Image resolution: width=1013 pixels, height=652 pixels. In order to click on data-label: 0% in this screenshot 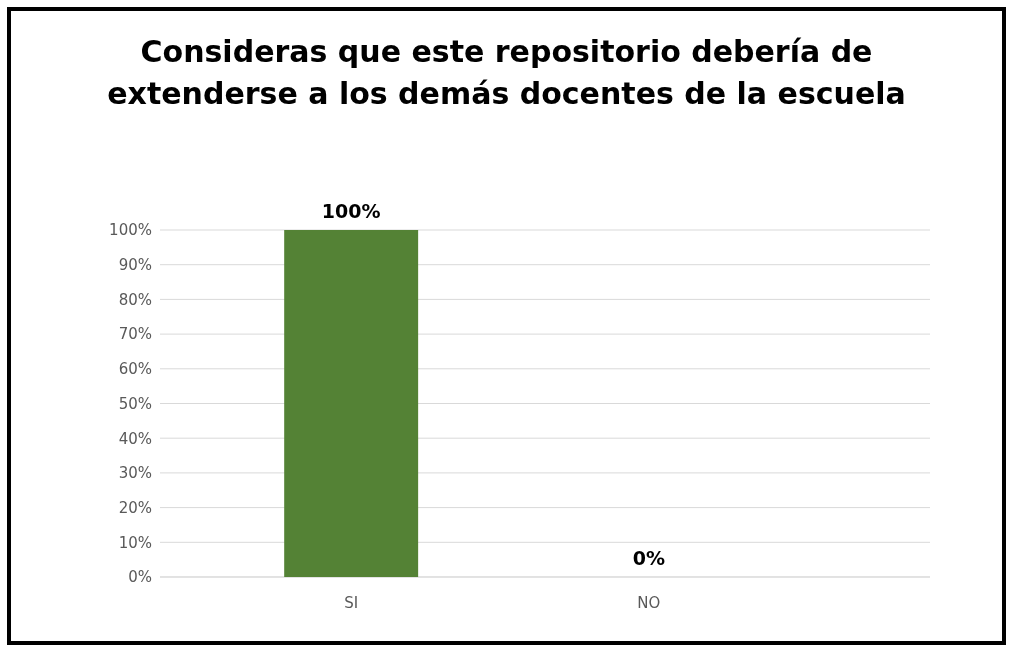, I will do `click(648, 558)`.